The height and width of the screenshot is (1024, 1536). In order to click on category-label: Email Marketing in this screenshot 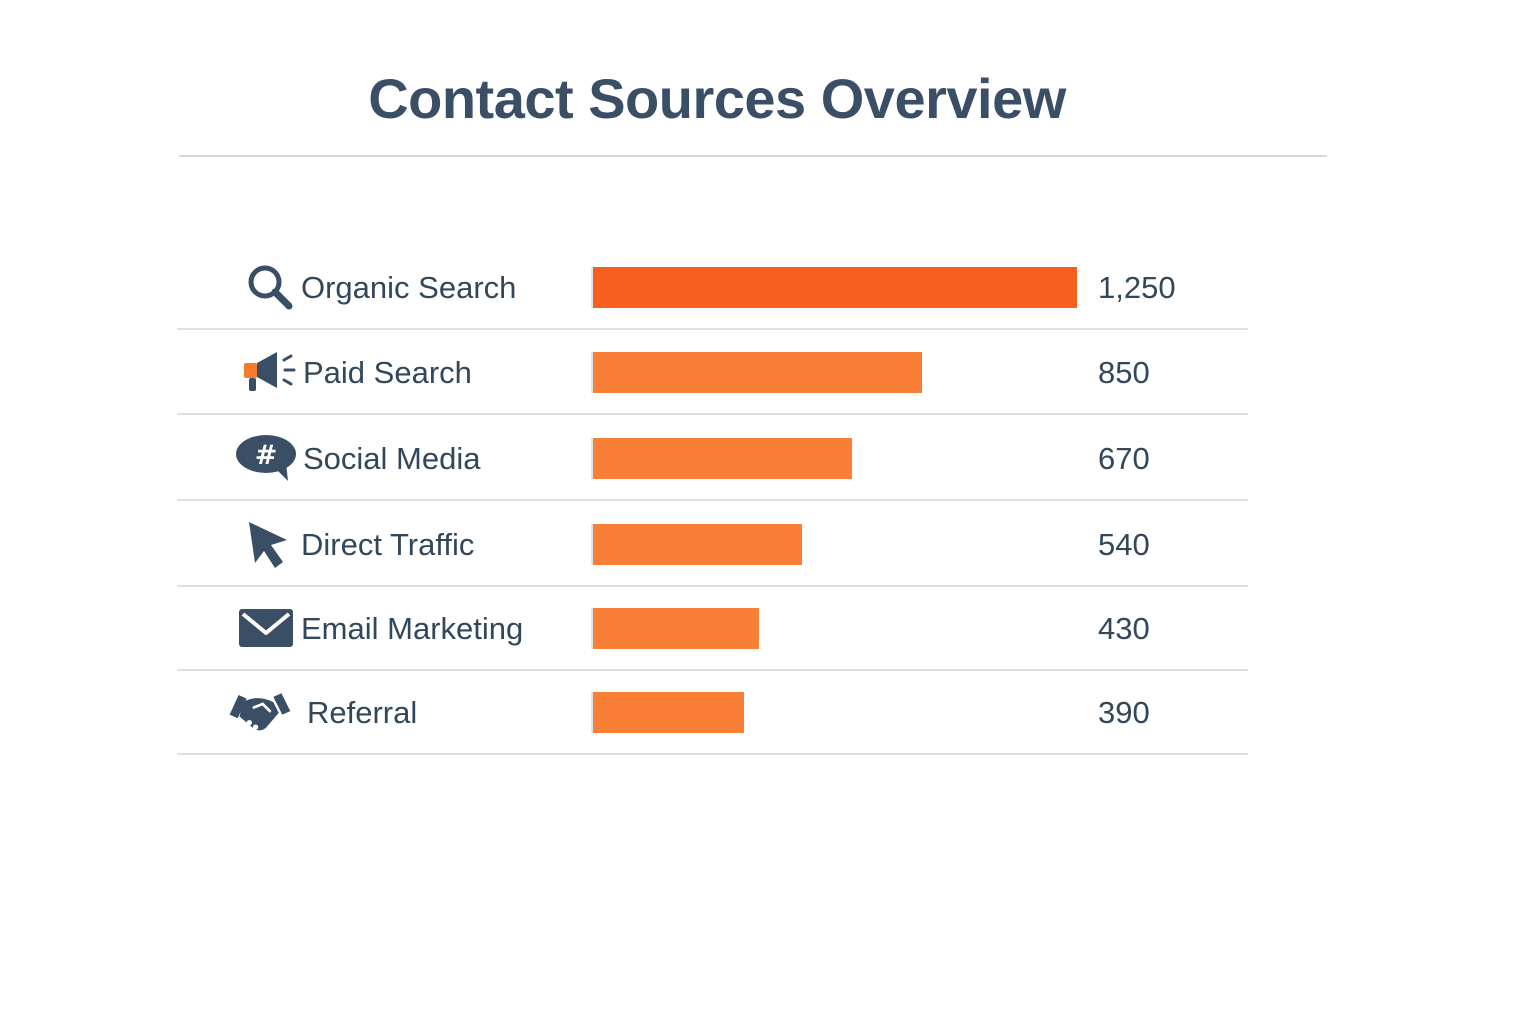, I will do `click(412, 628)`.